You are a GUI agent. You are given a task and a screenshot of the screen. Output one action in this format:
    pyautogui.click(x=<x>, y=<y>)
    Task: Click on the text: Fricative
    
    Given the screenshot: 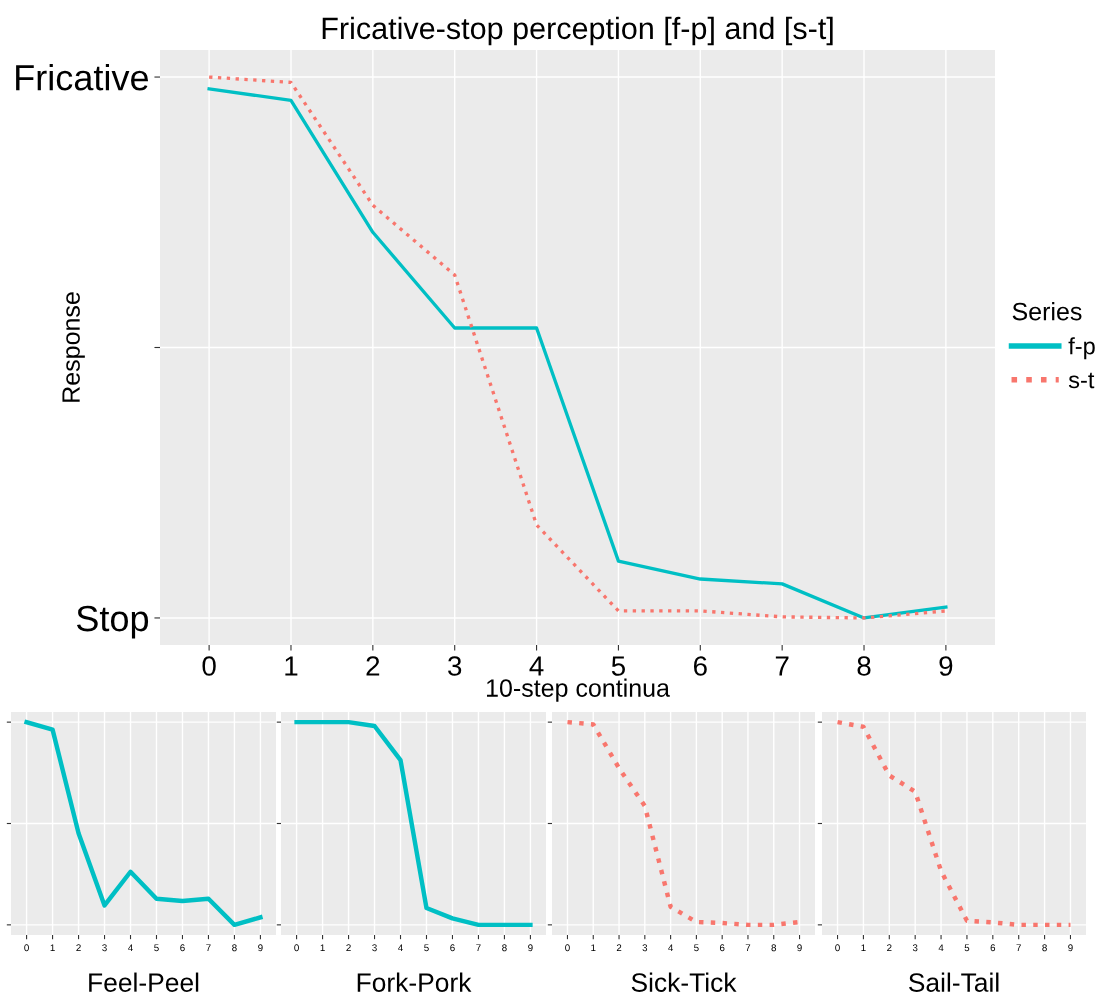 What is the action you would take?
    pyautogui.click(x=82, y=77)
    